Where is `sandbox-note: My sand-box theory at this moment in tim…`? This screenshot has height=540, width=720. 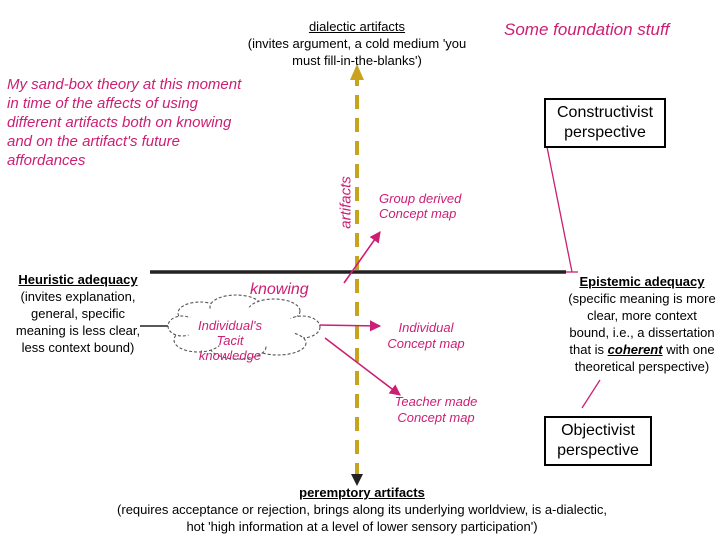 sandbox-note: My sand-box theory at this moment in tim… is located at coordinates (124, 122).